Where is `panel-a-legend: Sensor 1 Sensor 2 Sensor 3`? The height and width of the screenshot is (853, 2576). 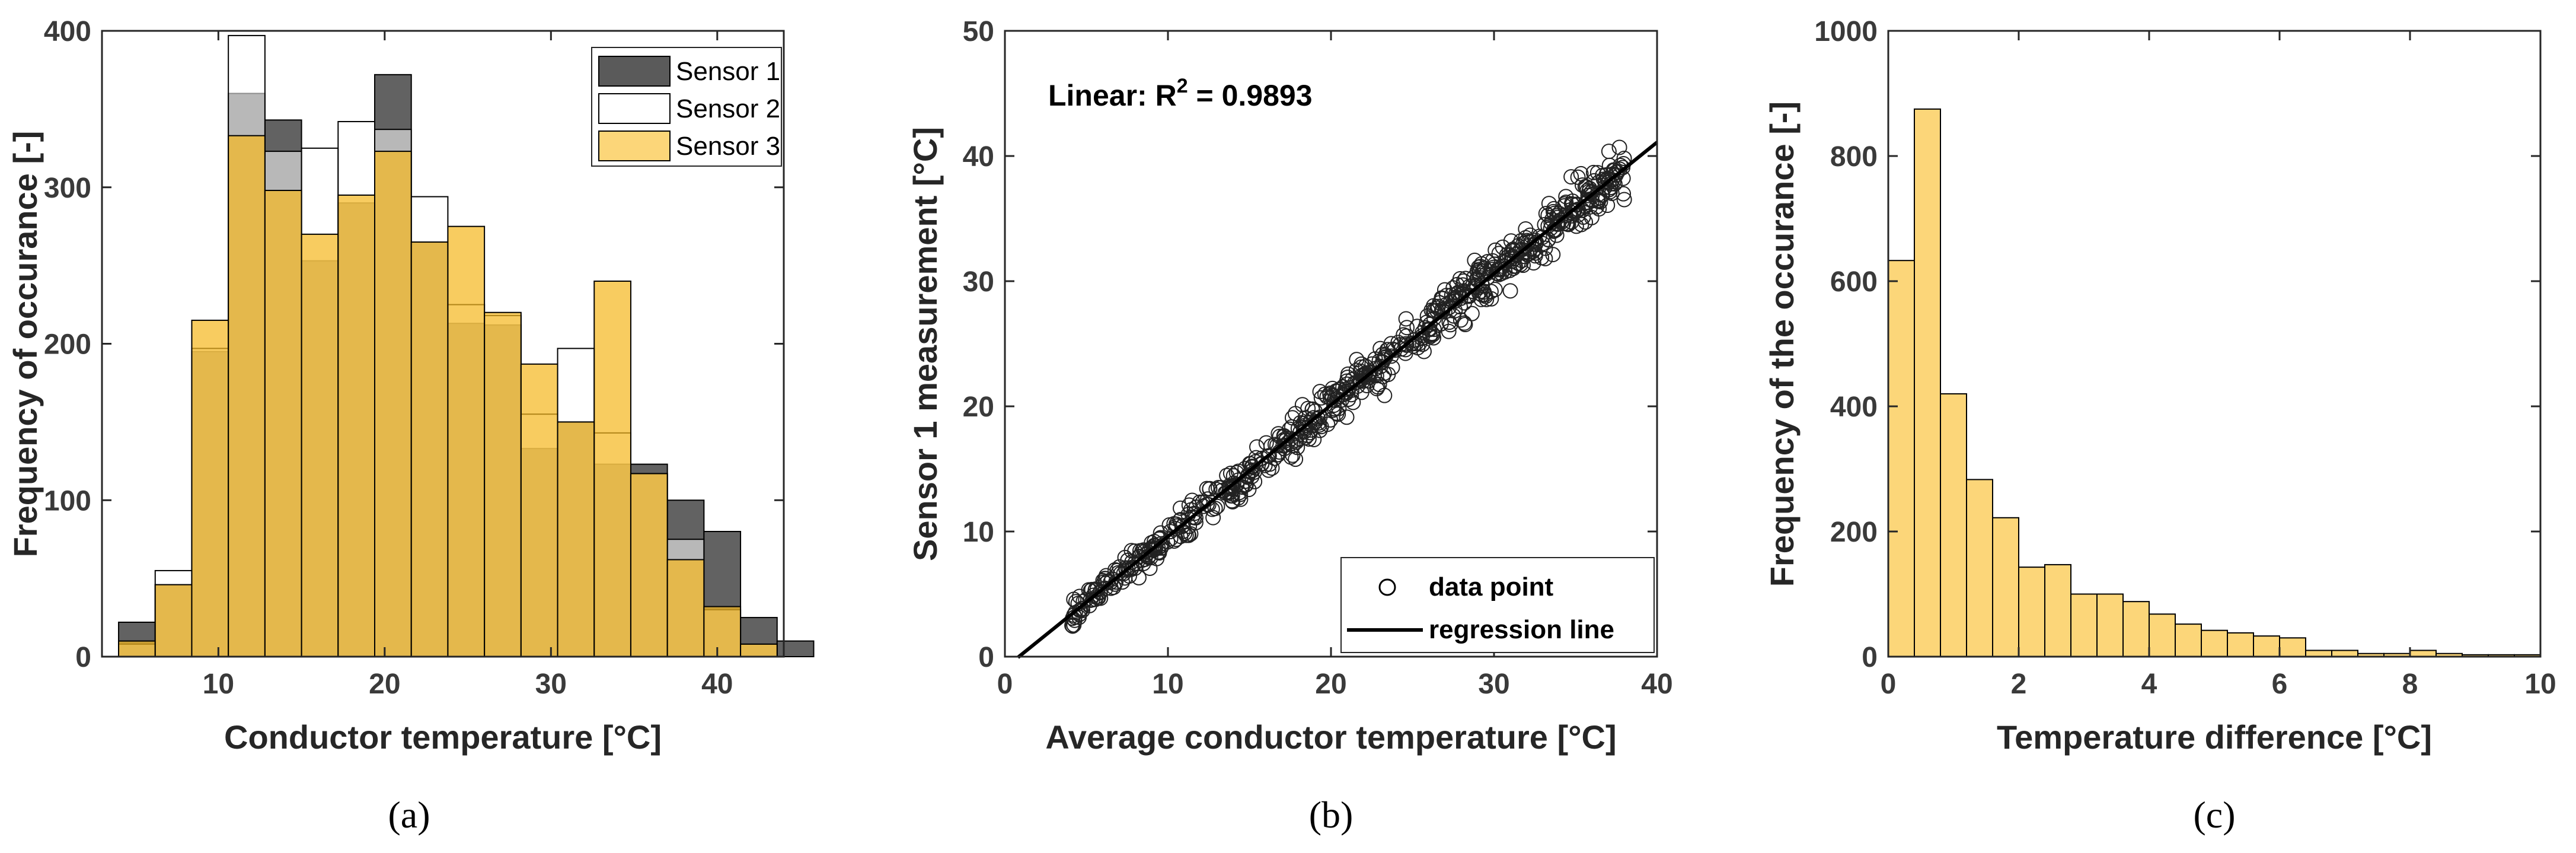
panel-a-legend: Sensor 1 Sensor 2 Sensor 3 is located at coordinates (686, 107).